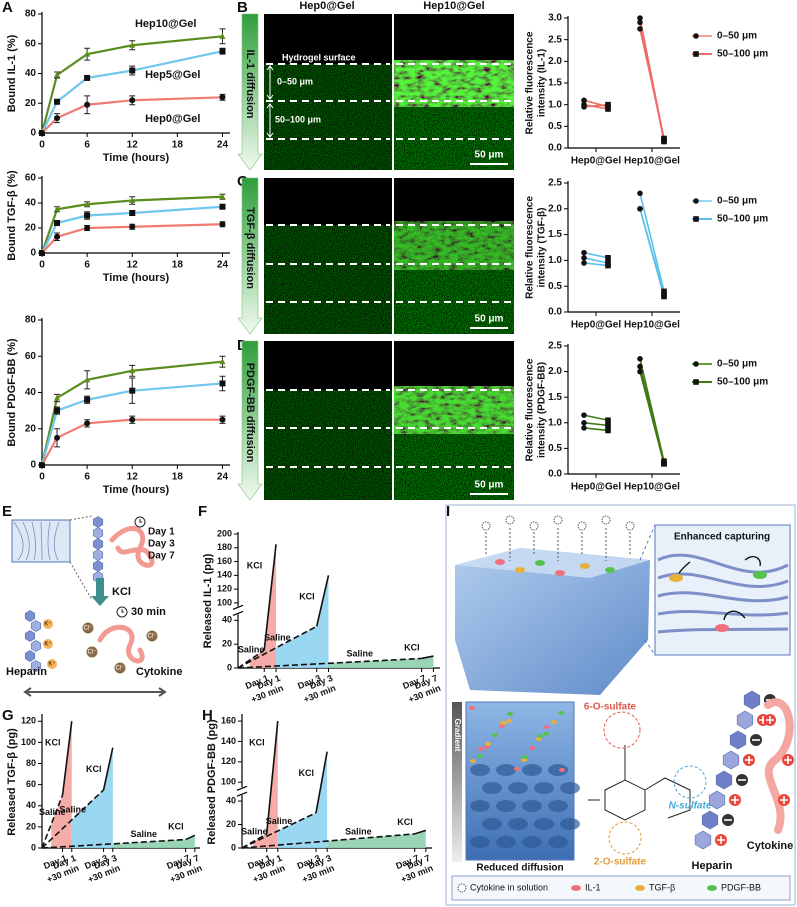 The image size is (797, 907). Describe the element at coordinates (12, 215) in the screenshot. I see `y-axis-label: Bound TGF-β (%)` at that location.